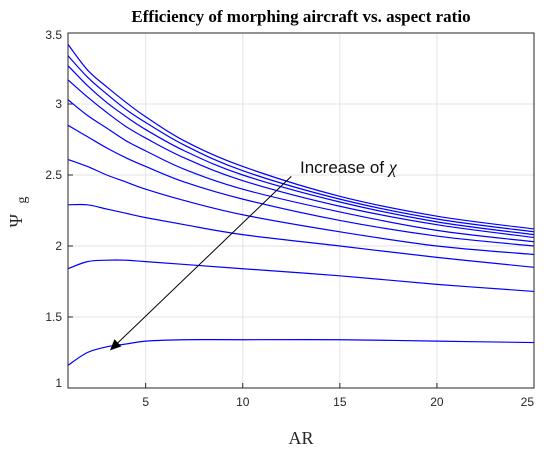 Image resolution: width=550 pixels, height=451 pixels. Describe the element at coordinates (300, 438) in the screenshot. I see `x-axis-label: AR` at that location.